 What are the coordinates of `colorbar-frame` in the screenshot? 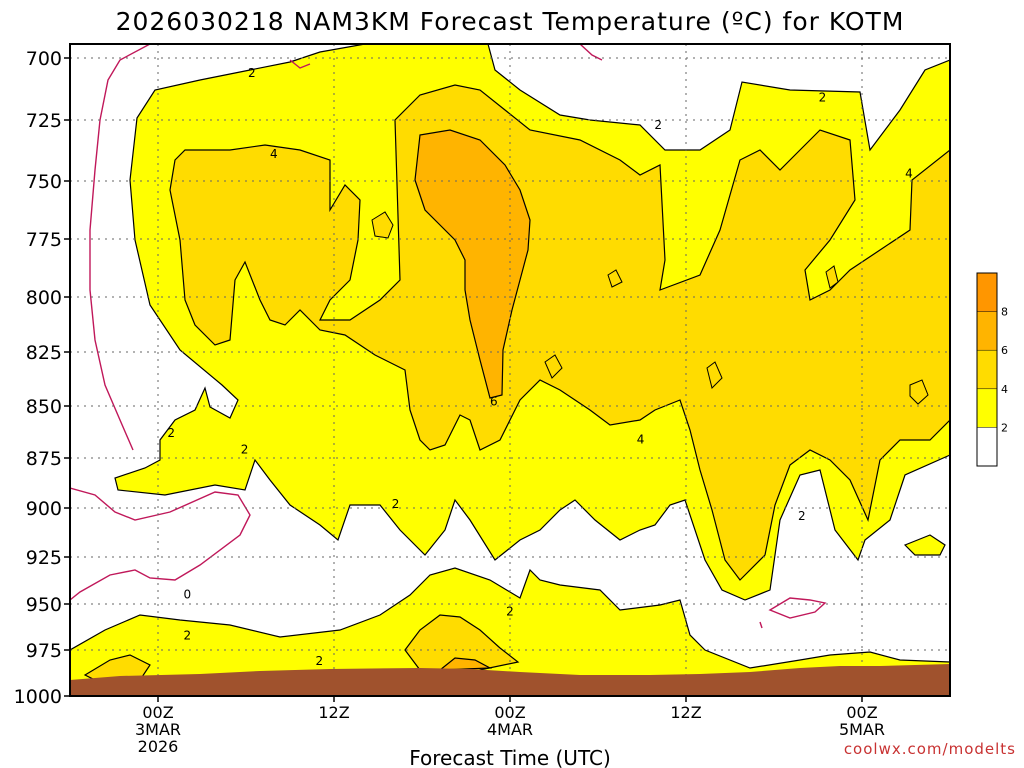 It's located at (987, 369).